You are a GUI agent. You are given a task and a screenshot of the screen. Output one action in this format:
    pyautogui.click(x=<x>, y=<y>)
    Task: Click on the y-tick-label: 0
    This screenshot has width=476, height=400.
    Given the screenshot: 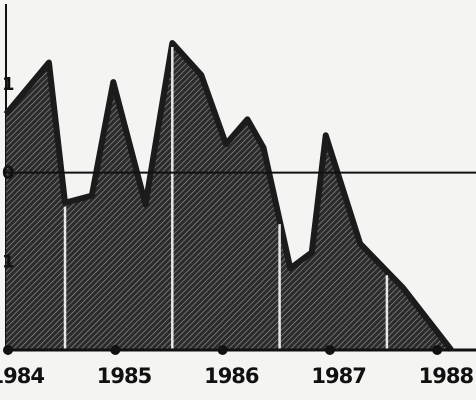 What is the action you would take?
    pyautogui.click(x=8, y=173)
    